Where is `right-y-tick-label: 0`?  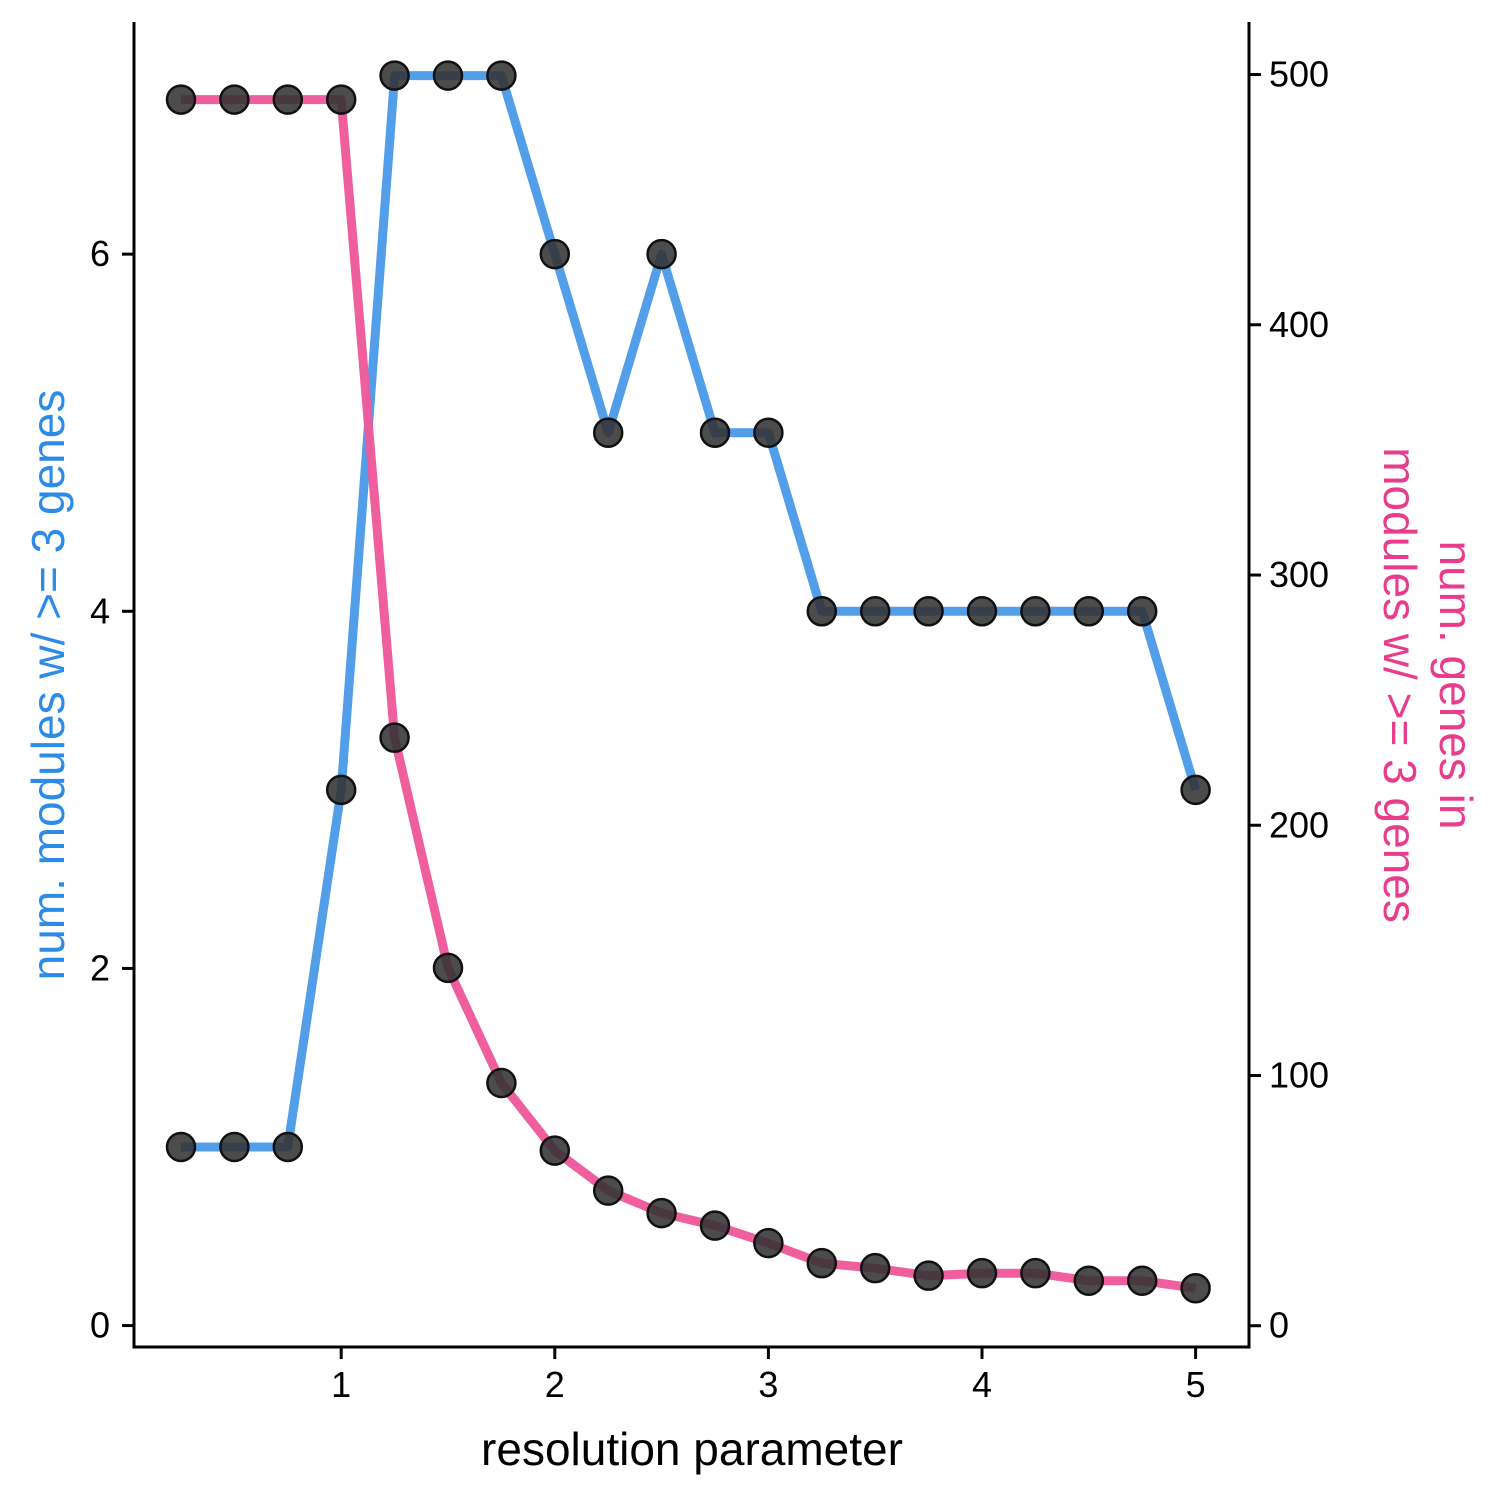
right-y-tick-label: 0 is located at coordinates (1279, 1325).